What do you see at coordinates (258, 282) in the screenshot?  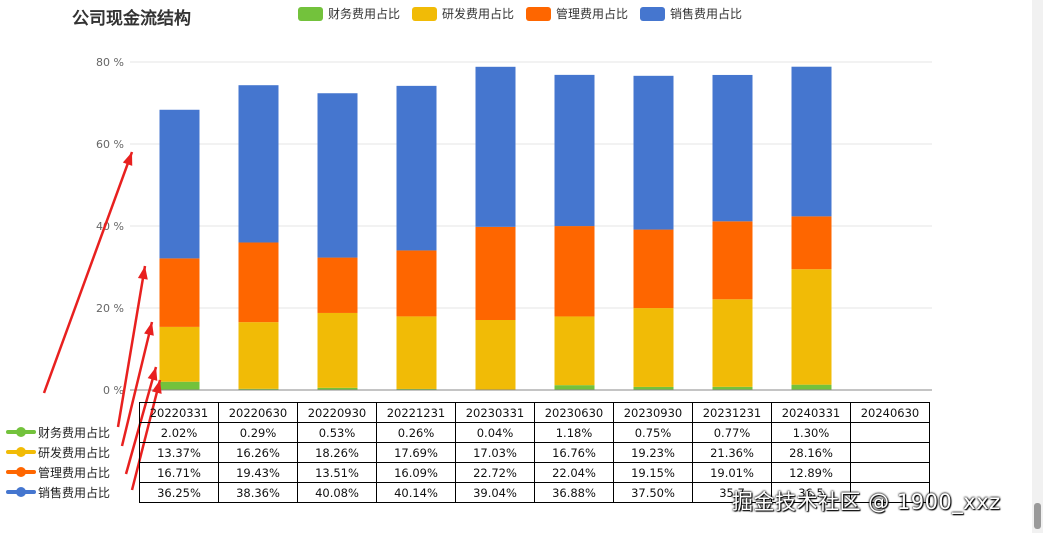 I see `bar-20220630-s2` at bounding box center [258, 282].